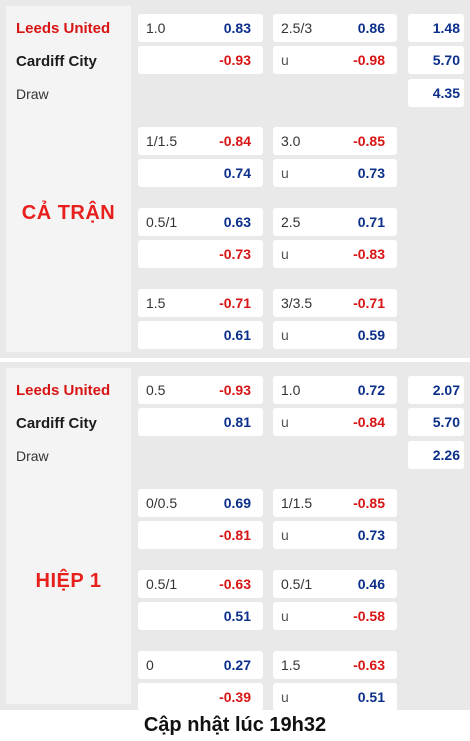 This screenshot has height=741, width=470. What do you see at coordinates (200, 503) in the screenshot?
I see `handicap-odds-home: 0/0.5 0.69` at bounding box center [200, 503].